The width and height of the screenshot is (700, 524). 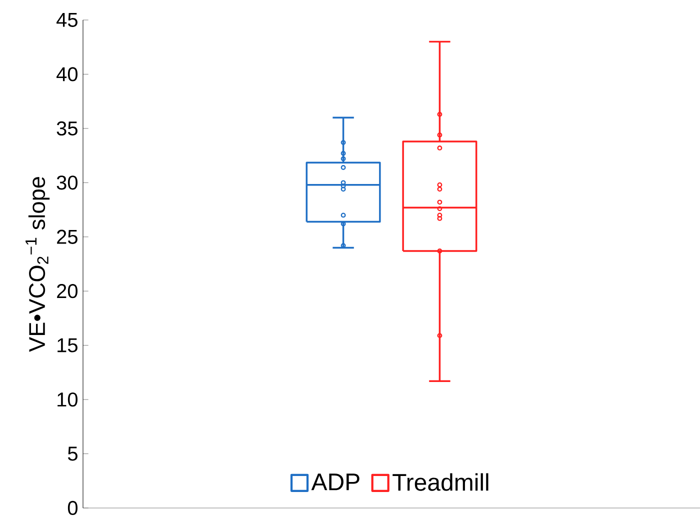 What do you see at coordinates (67, 183) in the screenshot?
I see `y-tick-label: 30` at bounding box center [67, 183].